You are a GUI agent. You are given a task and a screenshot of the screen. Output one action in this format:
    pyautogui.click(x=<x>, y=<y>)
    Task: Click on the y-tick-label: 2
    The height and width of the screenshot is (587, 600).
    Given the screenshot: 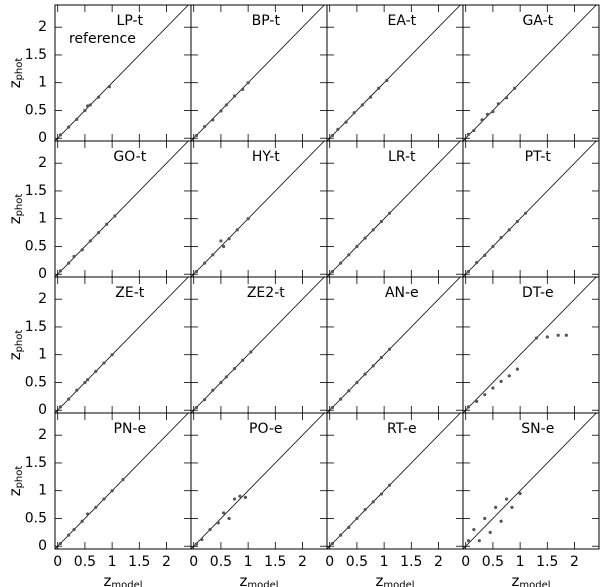 What is the action you would take?
    pyautogui.click(x=42, y=163)
    